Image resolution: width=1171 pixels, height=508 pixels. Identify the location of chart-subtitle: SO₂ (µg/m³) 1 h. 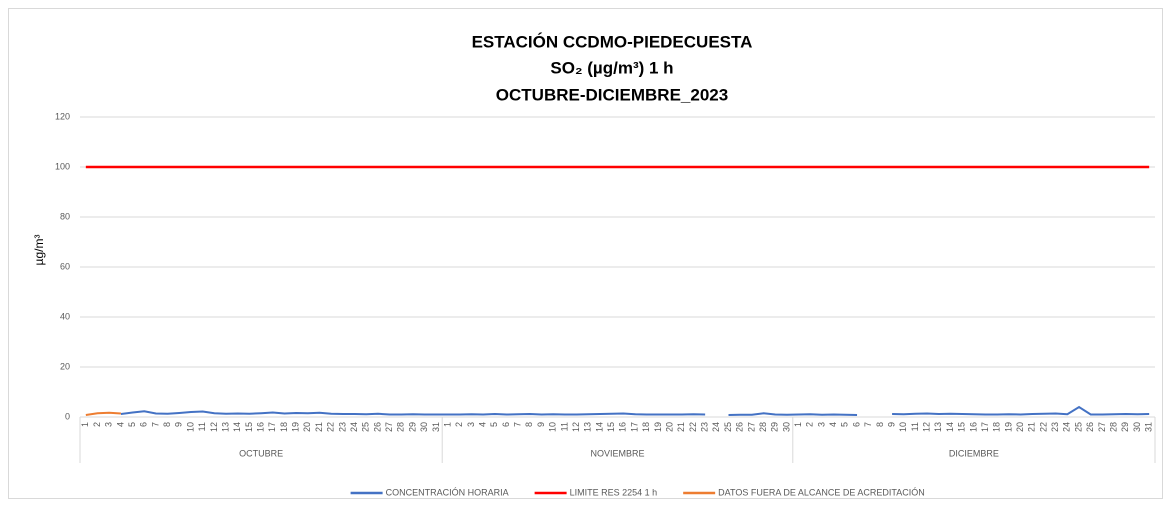
(611, 67).